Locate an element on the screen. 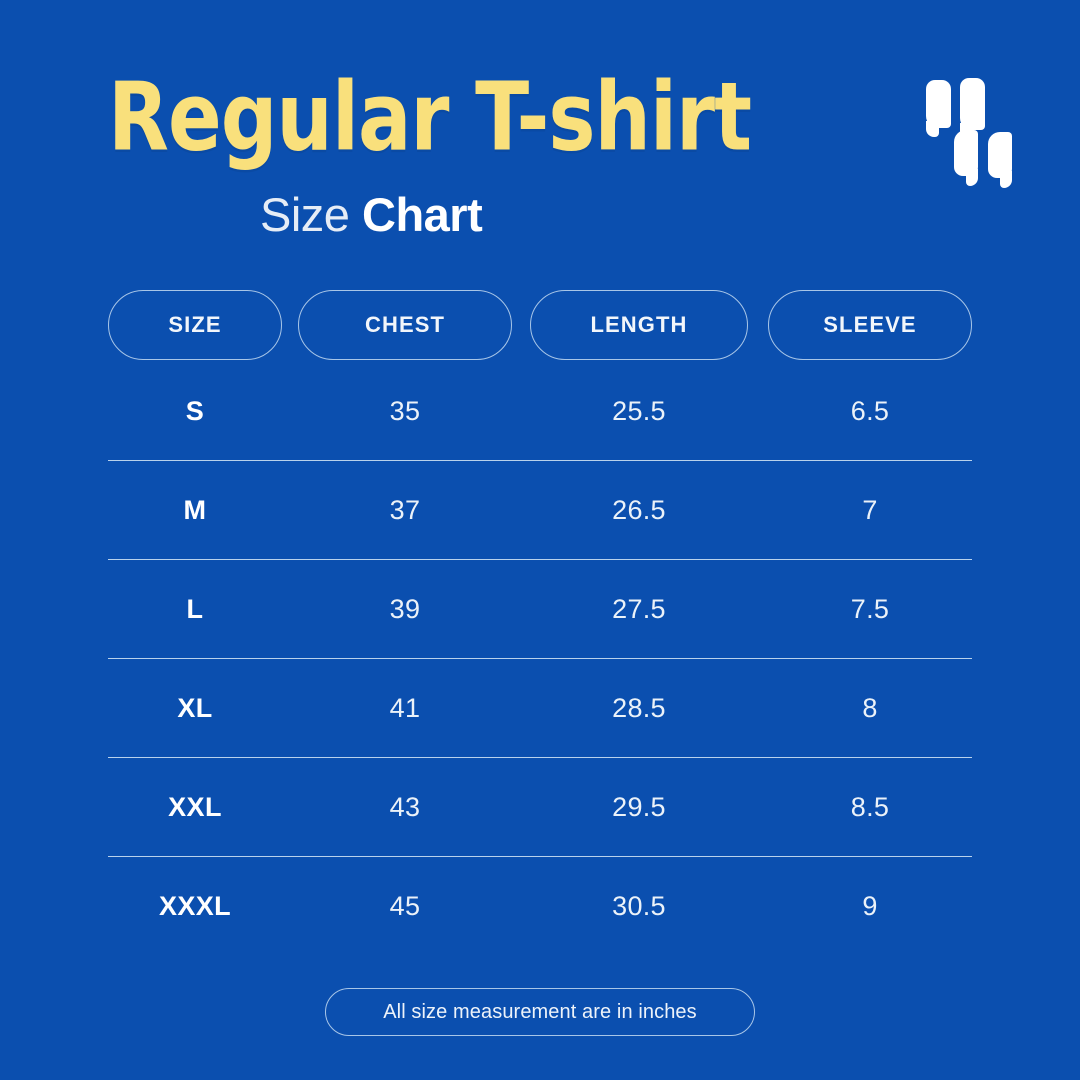  table-row: M 37 26.5 7 is located at coordinates (540, 510).